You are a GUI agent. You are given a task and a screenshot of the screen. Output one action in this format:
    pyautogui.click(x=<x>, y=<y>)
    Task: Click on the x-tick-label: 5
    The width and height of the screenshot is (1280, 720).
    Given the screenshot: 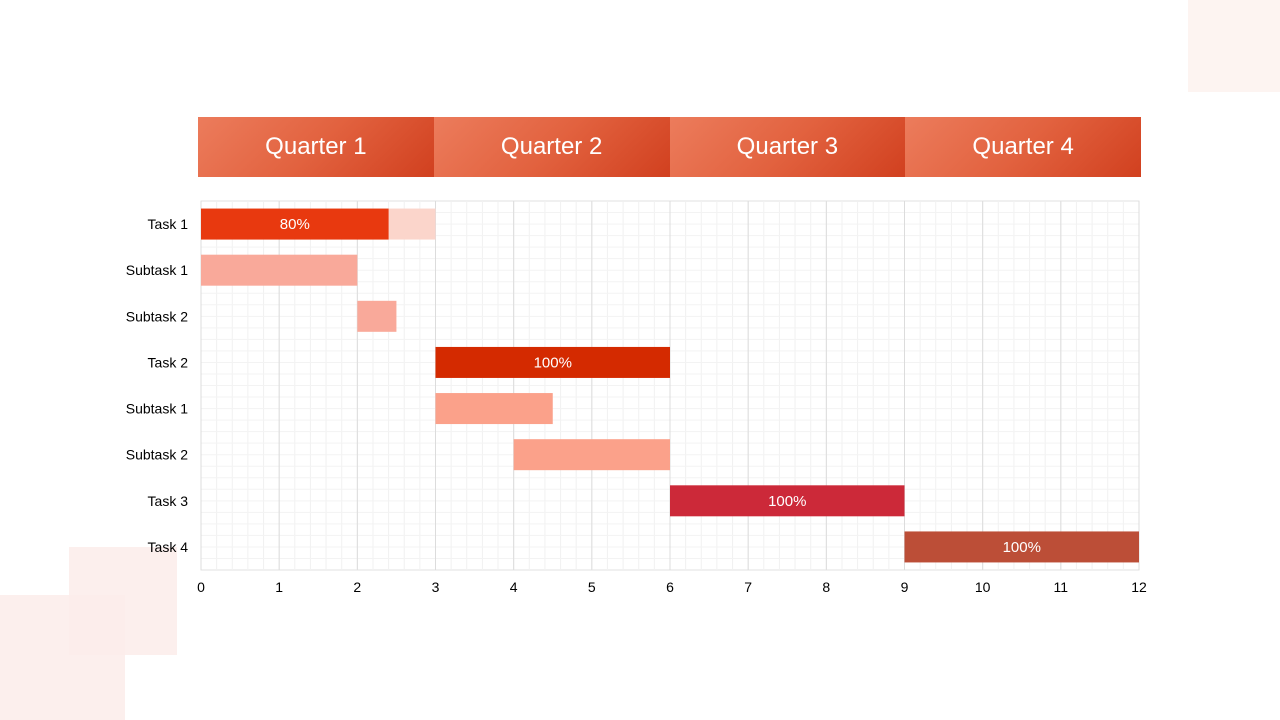 What is the action you would take?
    pyautogui.click(x=592, y=587)
    